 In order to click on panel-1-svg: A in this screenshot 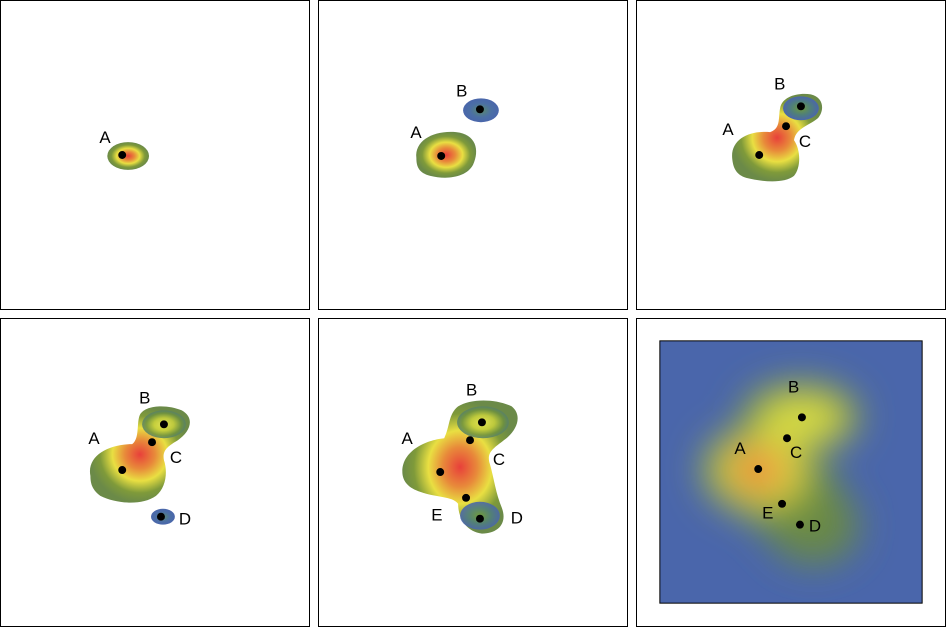, I will do `click(124, 149)`.